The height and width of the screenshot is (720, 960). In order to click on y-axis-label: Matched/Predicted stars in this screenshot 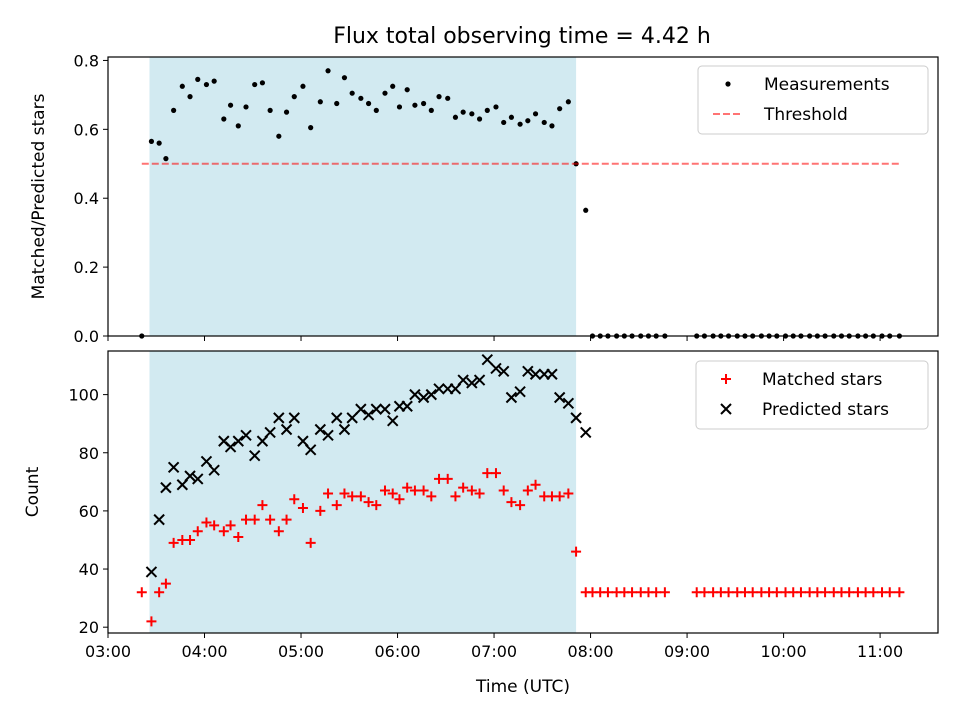, I will do `click(39, 196)`.